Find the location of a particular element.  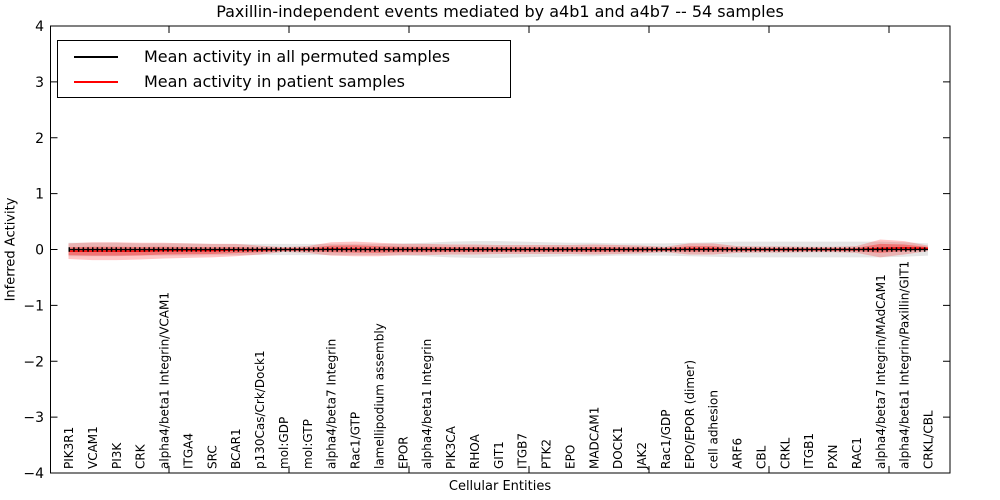

y-tick-label: 3 is located at coordinates (39, 83).